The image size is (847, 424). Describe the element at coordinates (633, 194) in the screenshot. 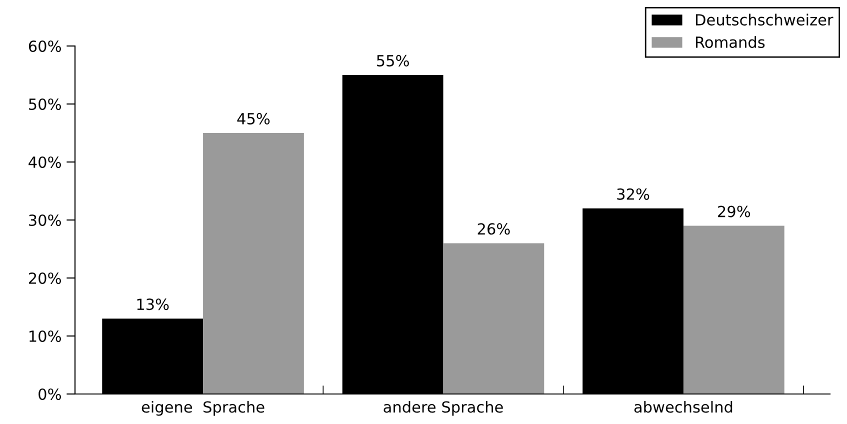

I see `text: 32%` at that location.